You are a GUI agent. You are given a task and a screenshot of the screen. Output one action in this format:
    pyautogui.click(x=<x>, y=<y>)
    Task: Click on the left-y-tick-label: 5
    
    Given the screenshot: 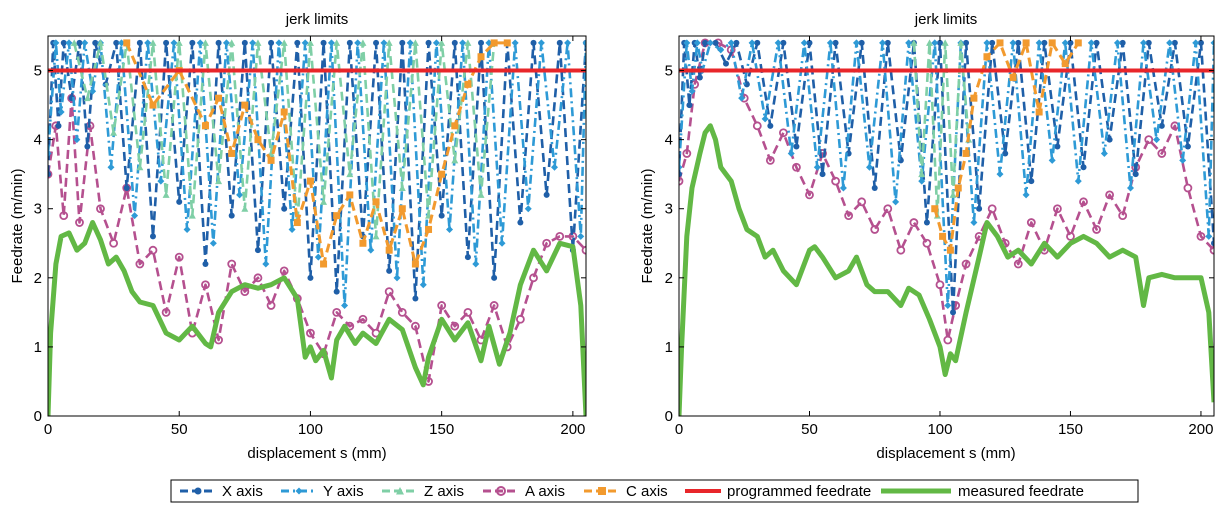 What is the action you would take?
    pyautogui.click(x=38, y=71)
    